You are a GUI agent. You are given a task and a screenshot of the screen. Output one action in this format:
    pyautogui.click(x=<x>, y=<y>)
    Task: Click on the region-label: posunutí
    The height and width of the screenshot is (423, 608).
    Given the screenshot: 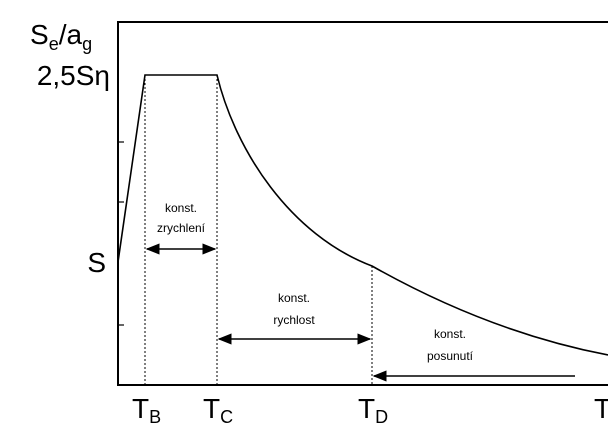 What is the action you would take?
    pyautogui.click(x=450, y=356)
    